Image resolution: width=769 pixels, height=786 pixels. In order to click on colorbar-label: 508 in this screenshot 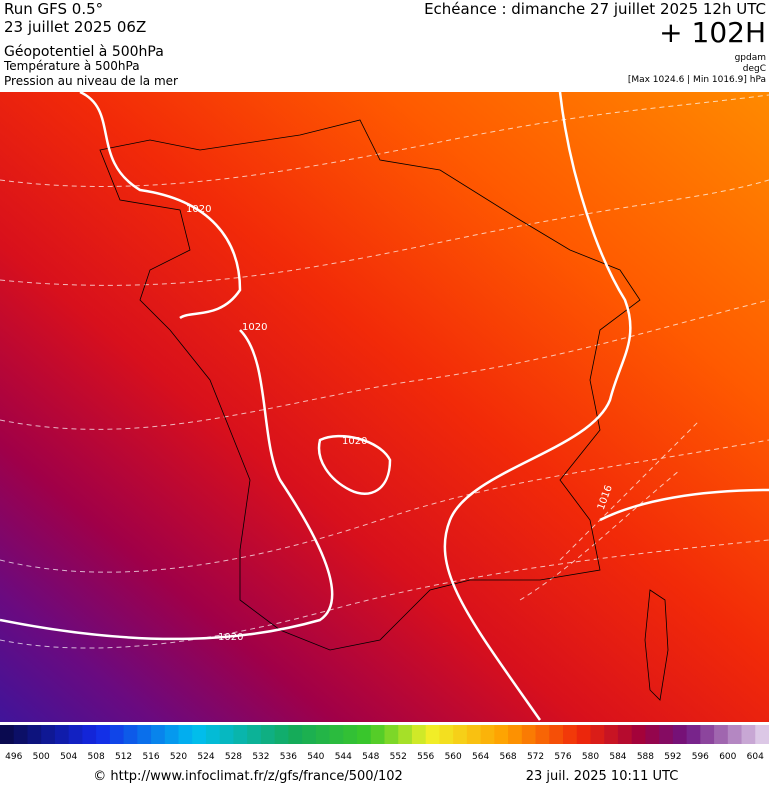, I will do `click(96, 757)`.